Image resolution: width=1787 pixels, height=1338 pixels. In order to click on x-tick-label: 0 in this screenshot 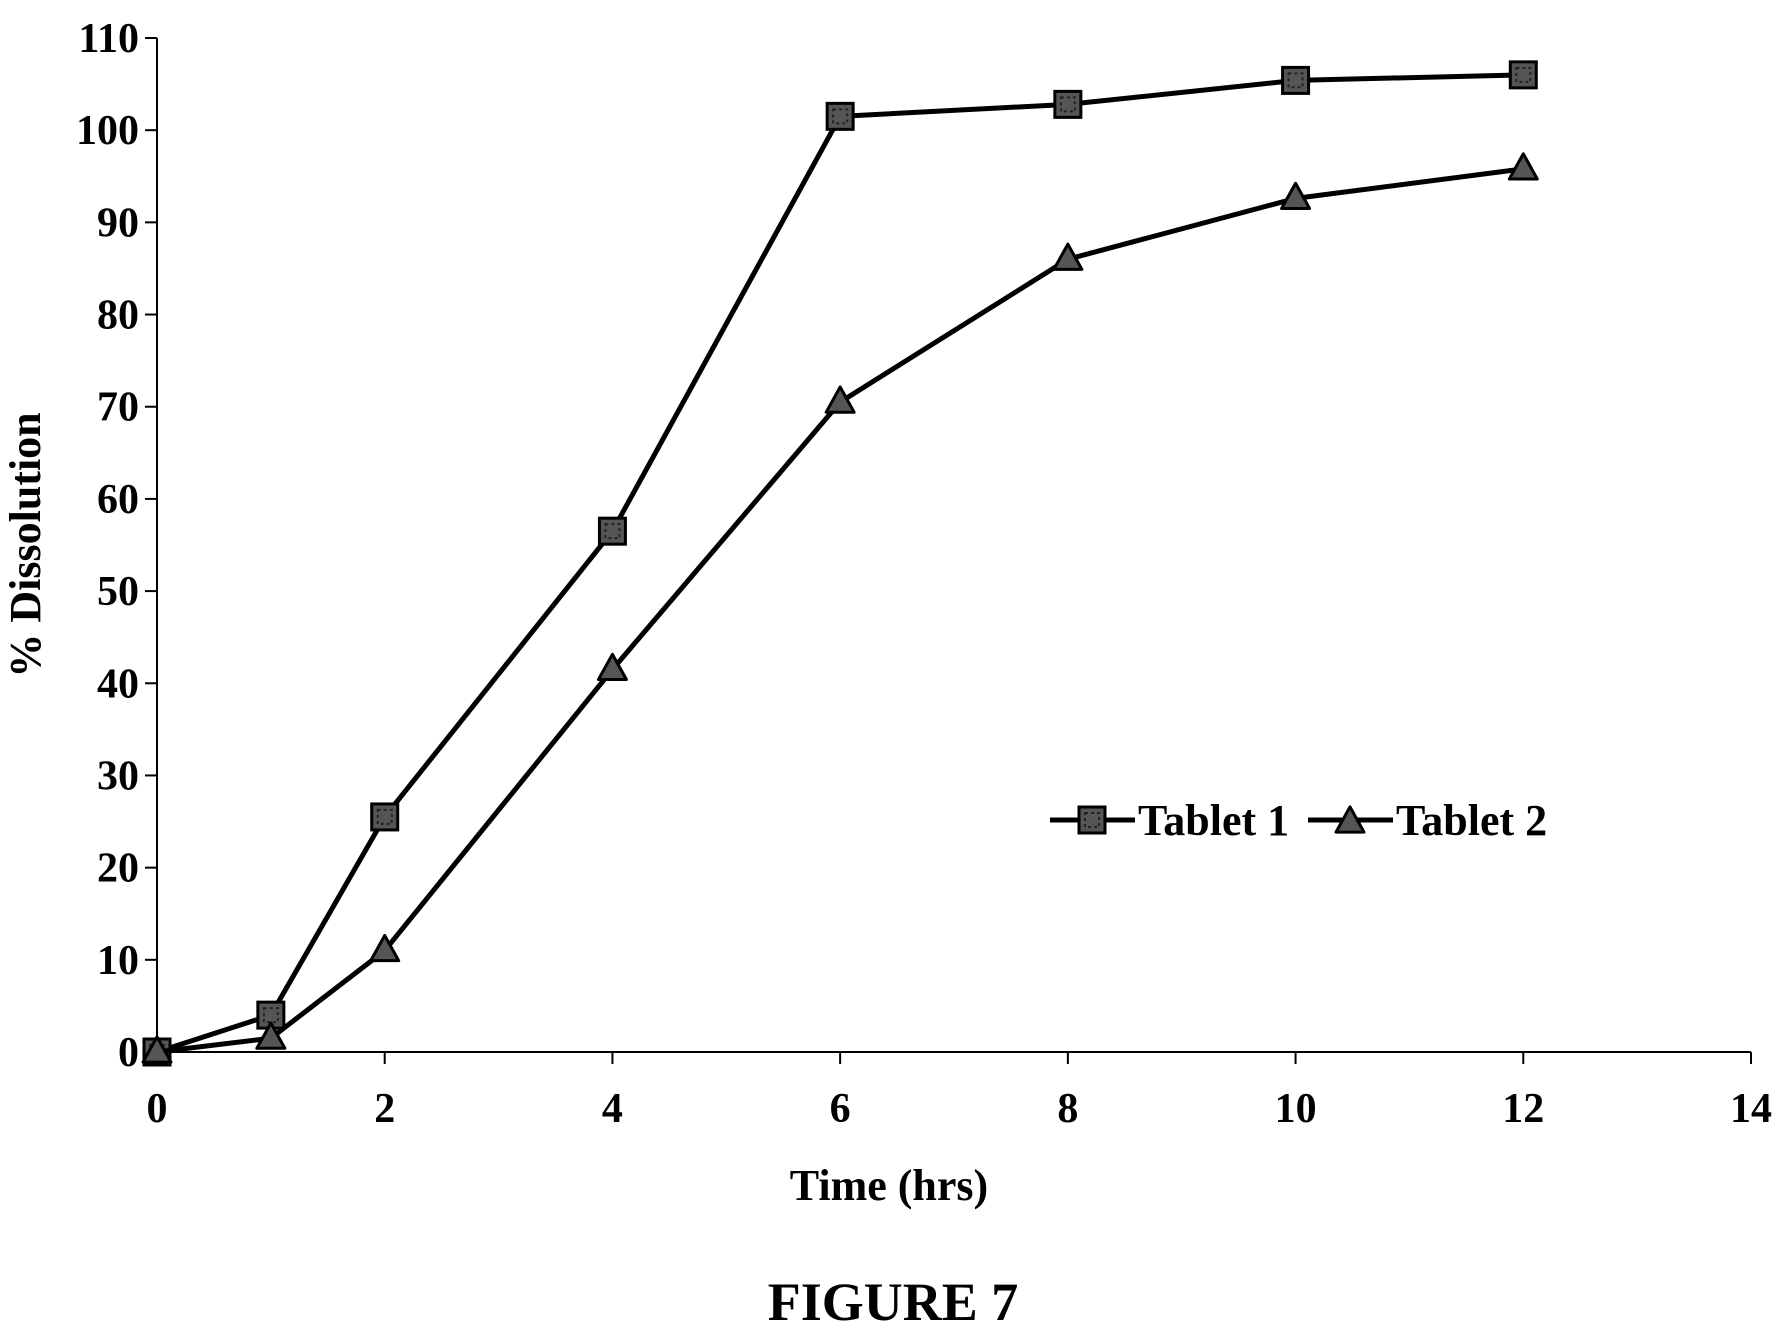, I will do `click(157, 1109)`.